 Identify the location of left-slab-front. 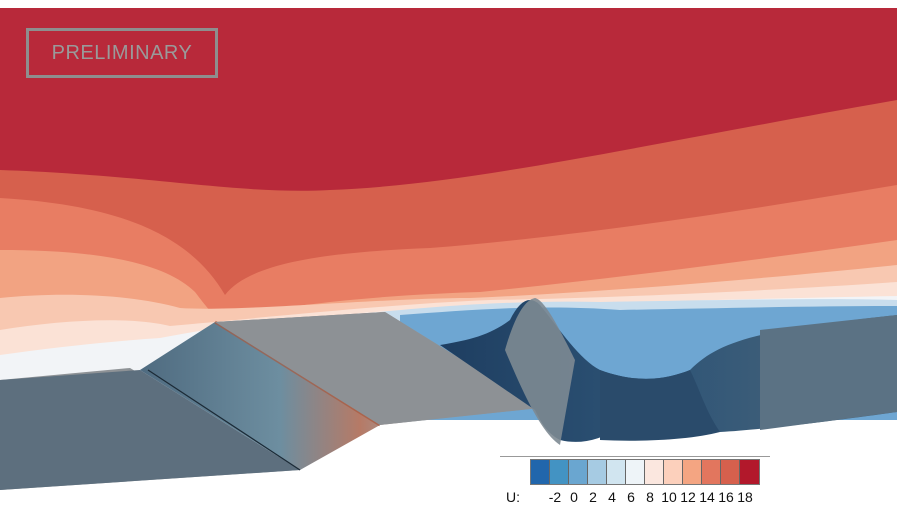
(150, 430).